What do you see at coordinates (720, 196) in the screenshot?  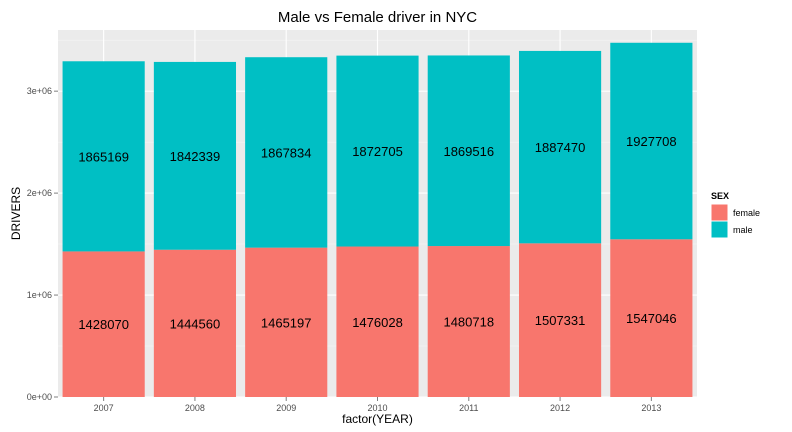 I see `legend-title: SEX` at bounding box center [720, 196].